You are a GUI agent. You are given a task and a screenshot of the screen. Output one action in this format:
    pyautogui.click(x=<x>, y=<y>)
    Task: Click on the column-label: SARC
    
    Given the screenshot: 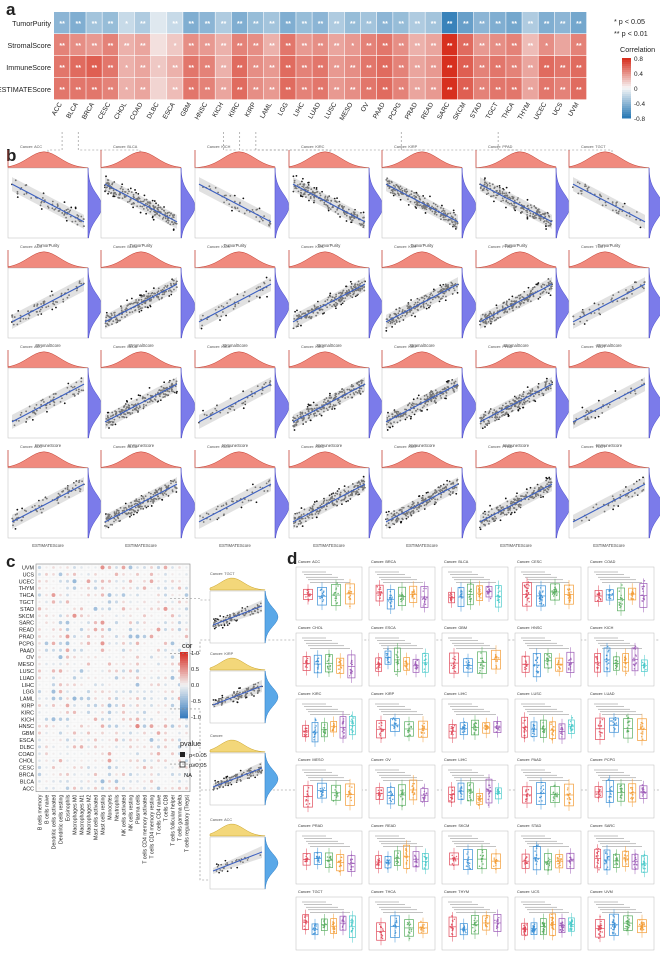 What is the action you would take?
    pyautogui.click(x=443, y=111)
    